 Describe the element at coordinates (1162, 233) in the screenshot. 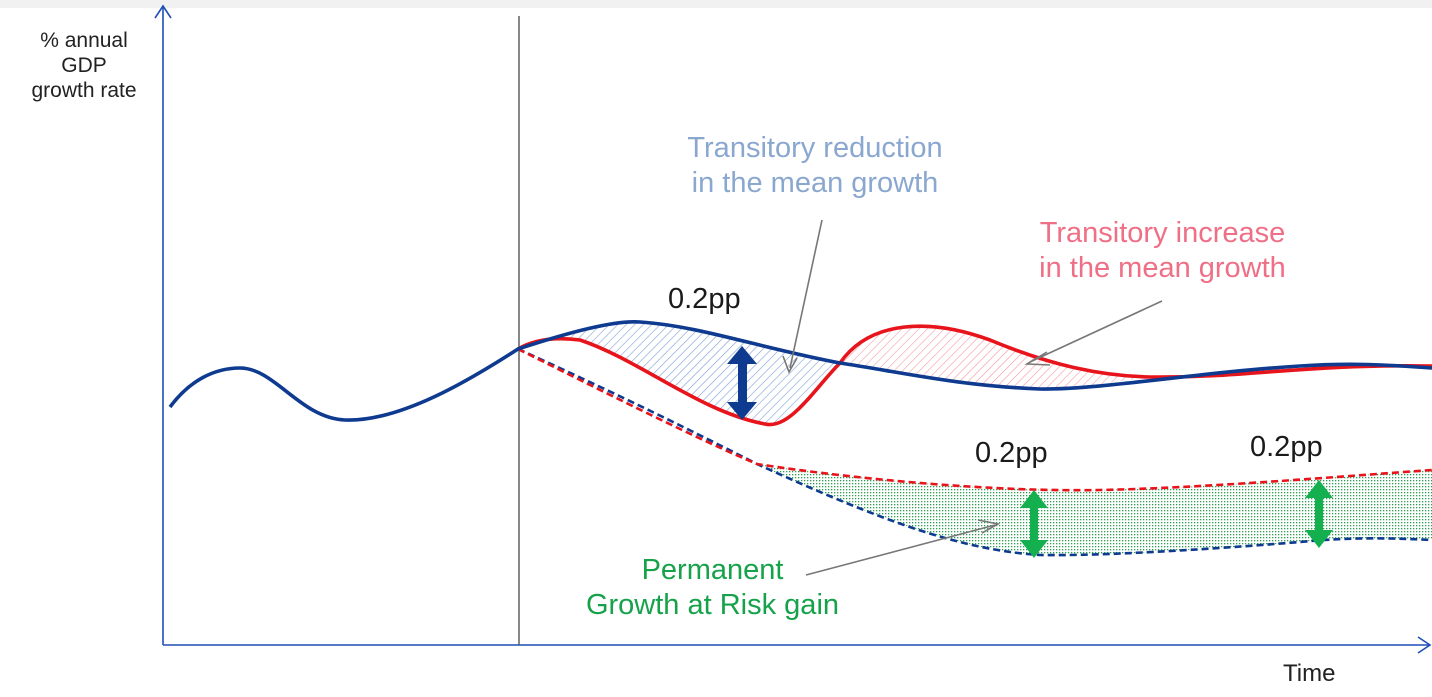

I see `transitory-increase-line-1: Transitory increase` at that location.